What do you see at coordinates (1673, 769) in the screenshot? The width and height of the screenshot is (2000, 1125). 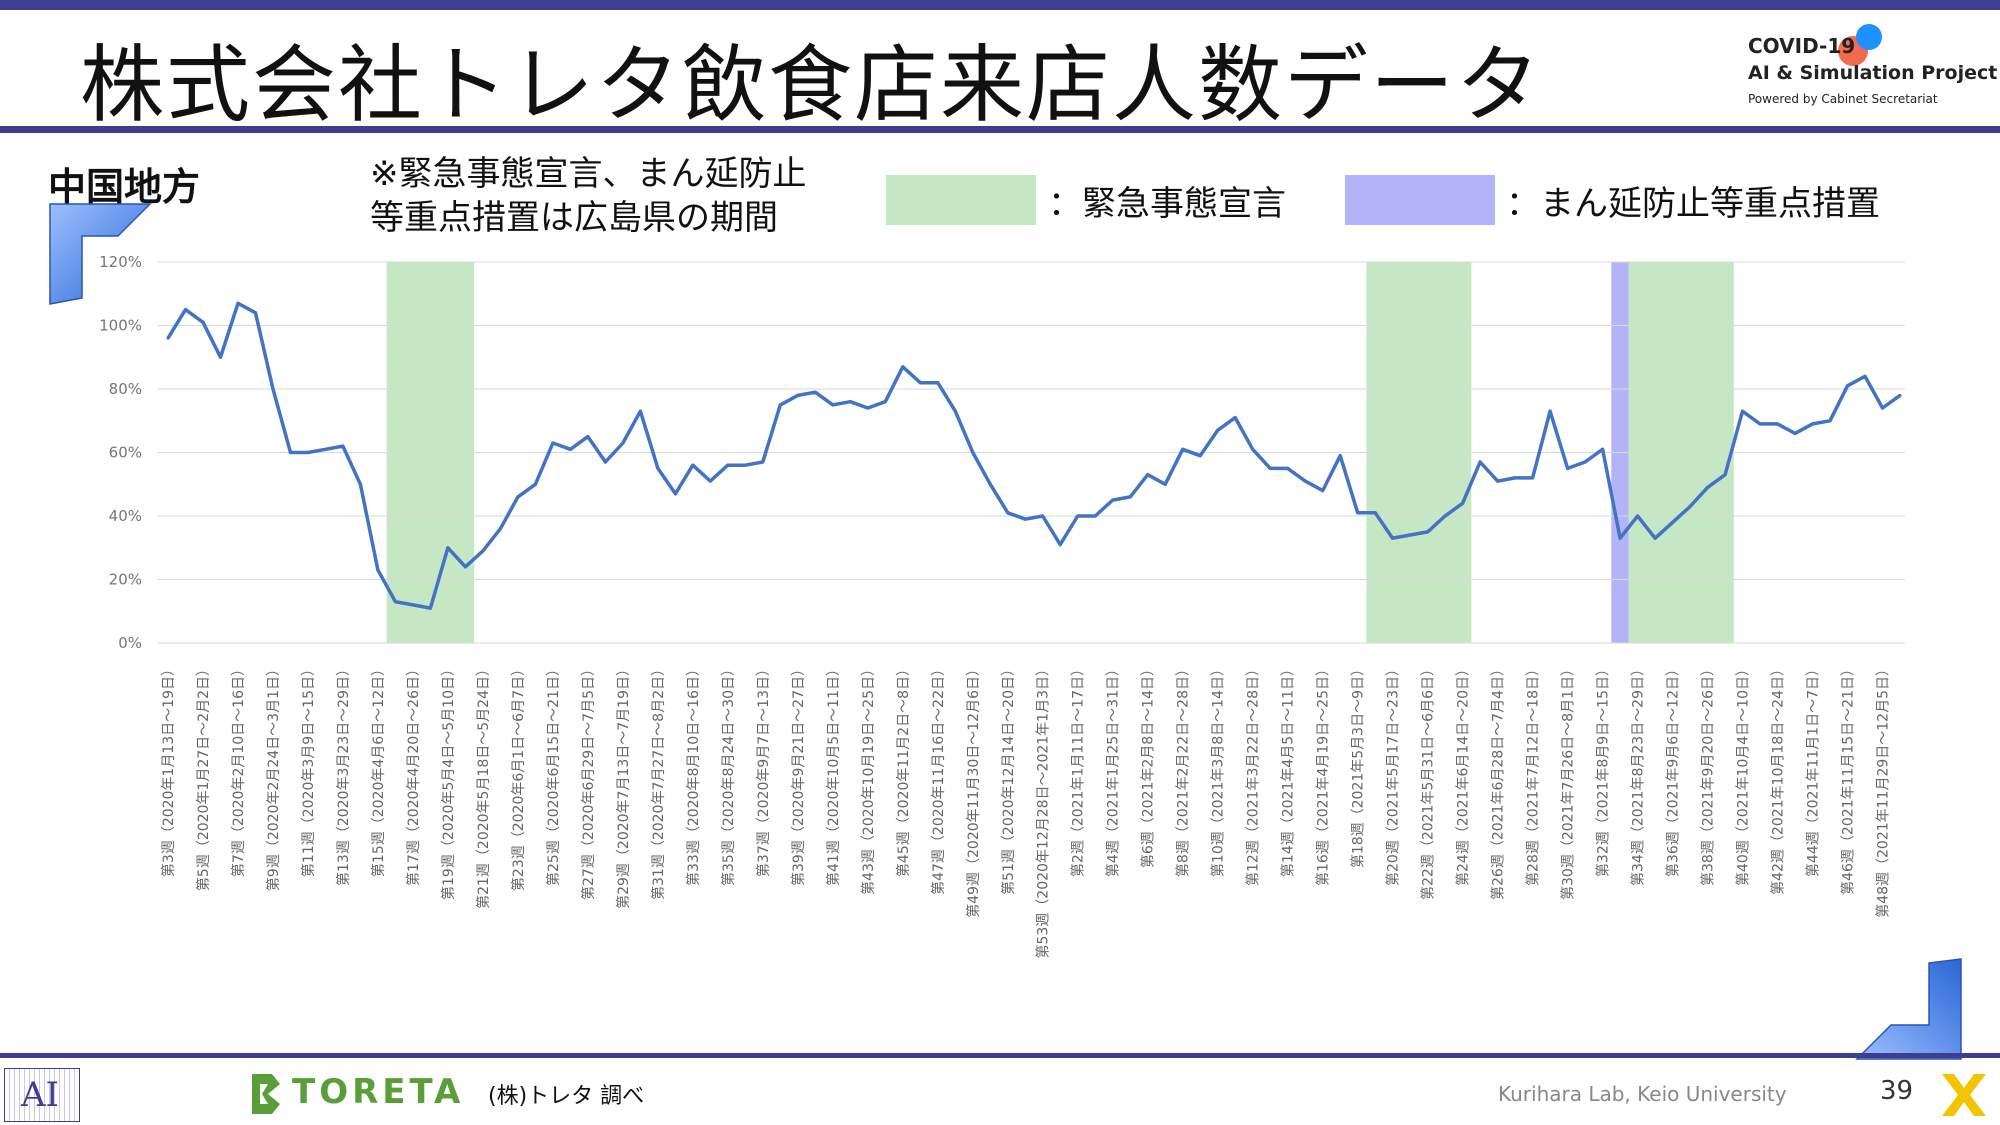 I see `x-tick-label: 第36週（2021年9月6日～12日）` at bounding box center [1673, 769].